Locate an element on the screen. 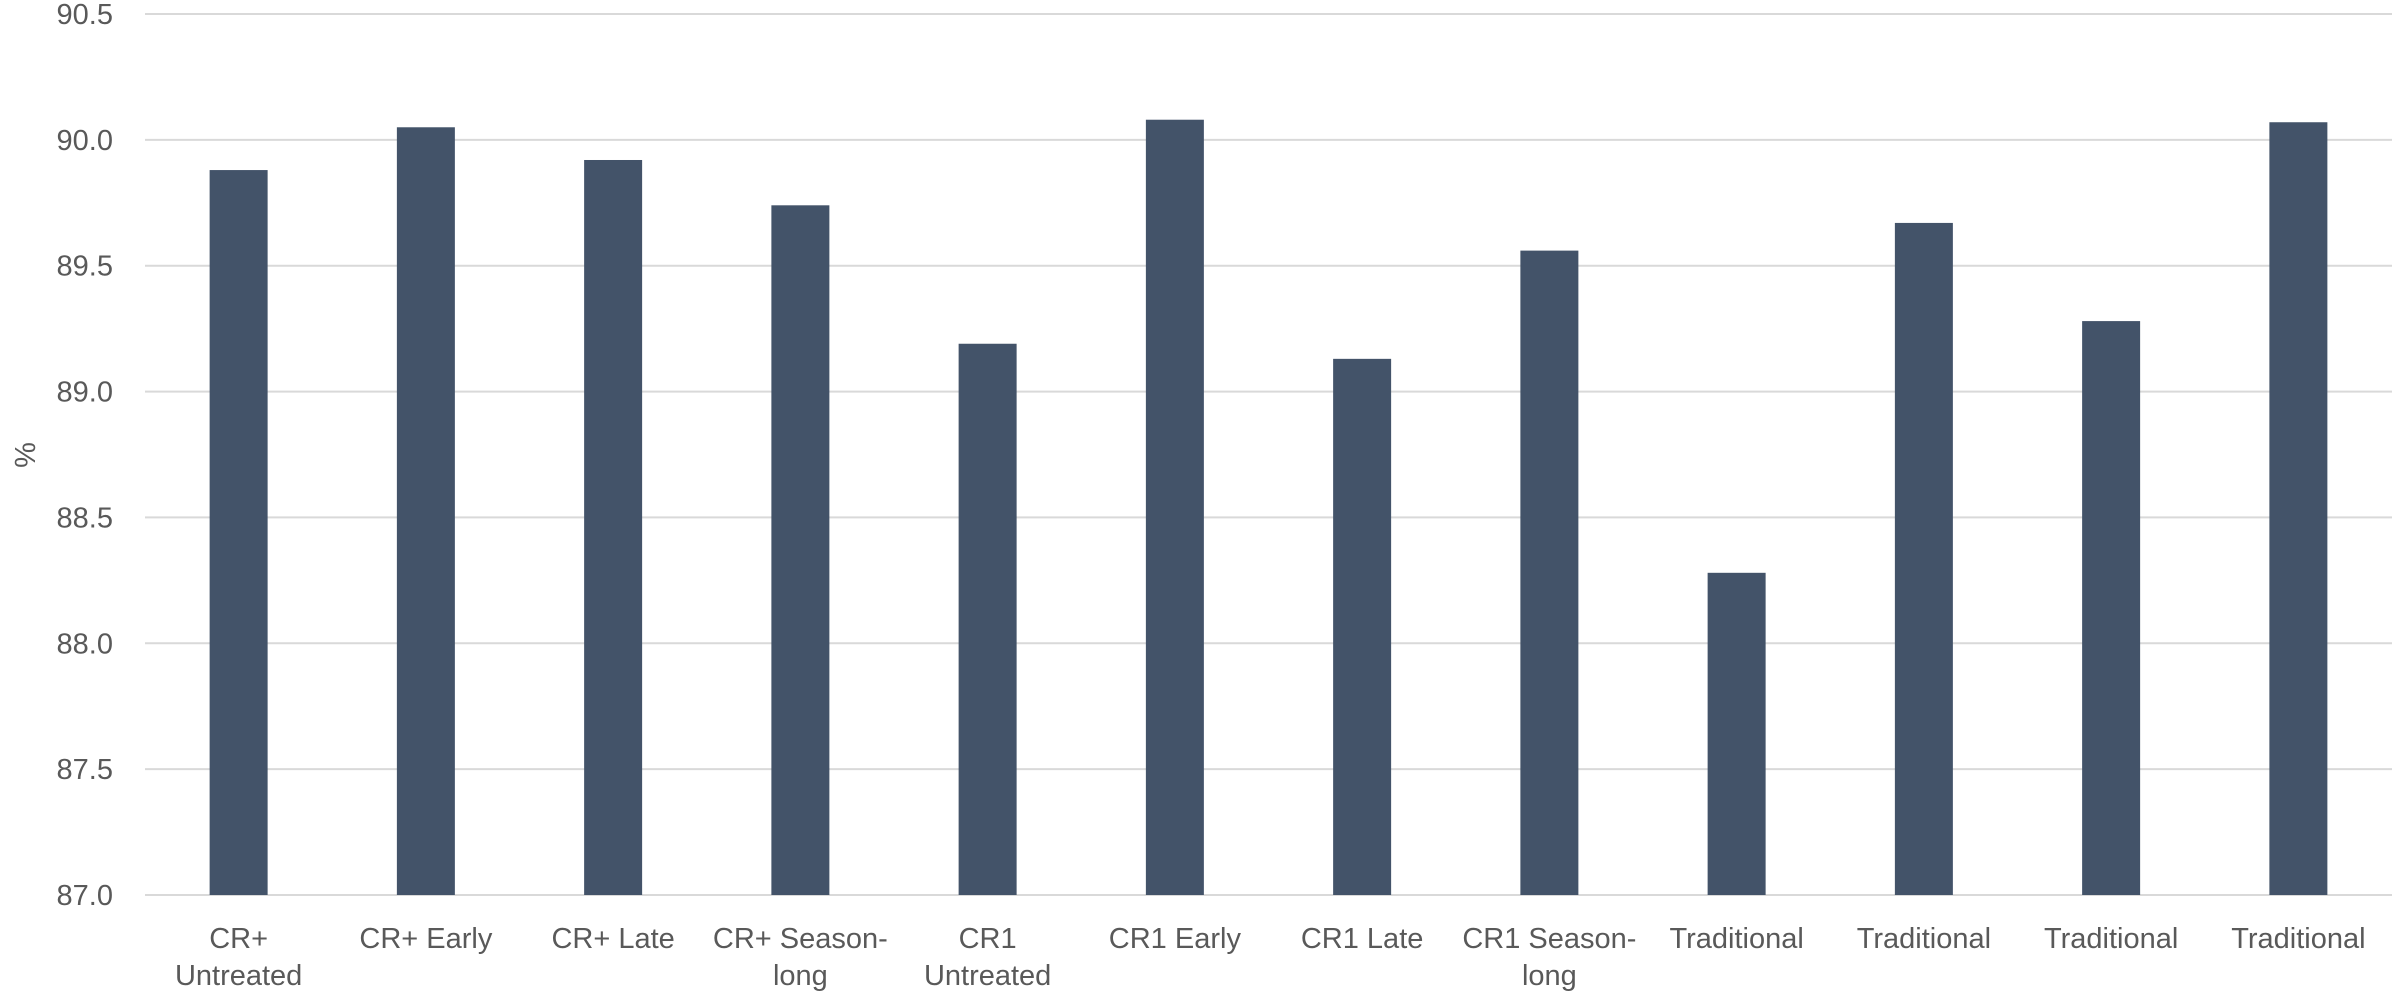  y-tick-label: 87.5 is located at coordinates (85, 770).